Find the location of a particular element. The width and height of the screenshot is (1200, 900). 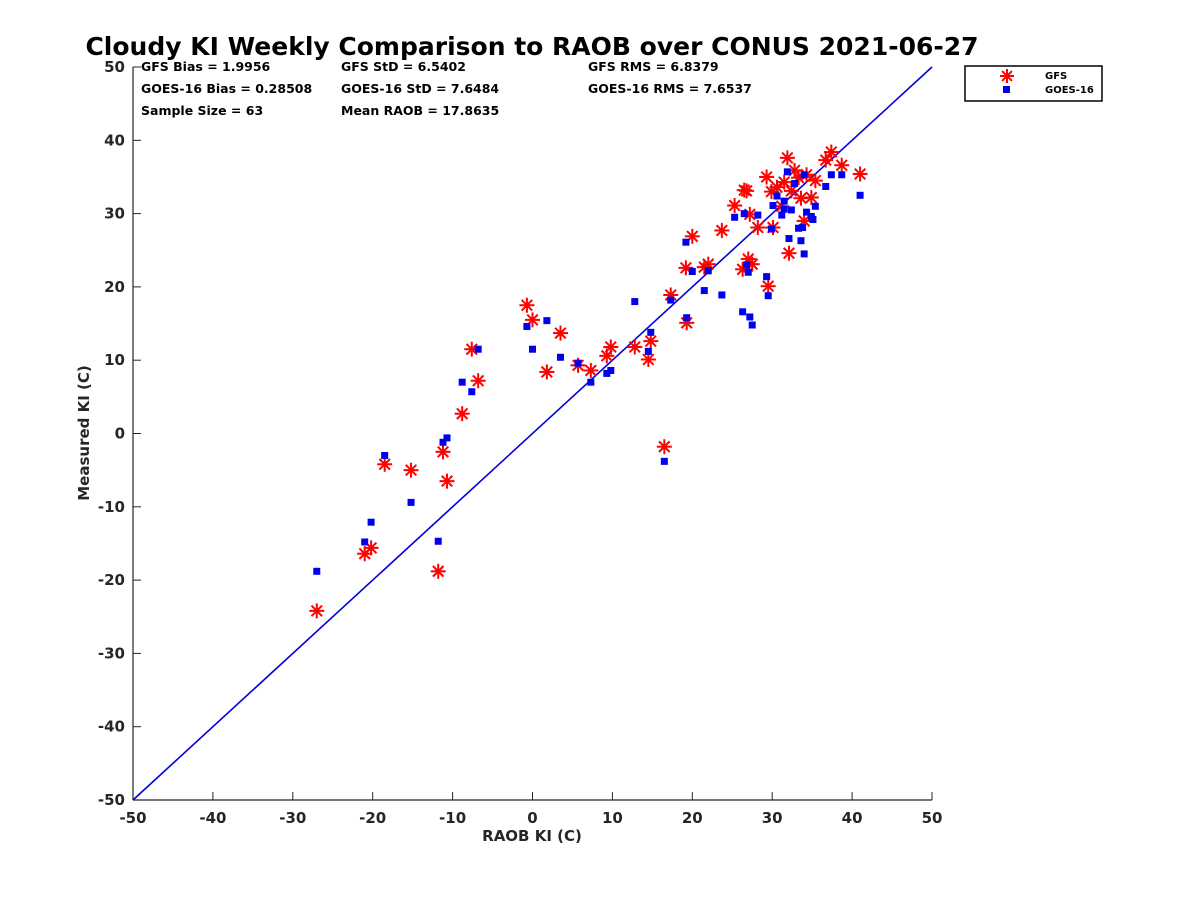

y-tick-label: 40 is located at coordinates (114, 140).